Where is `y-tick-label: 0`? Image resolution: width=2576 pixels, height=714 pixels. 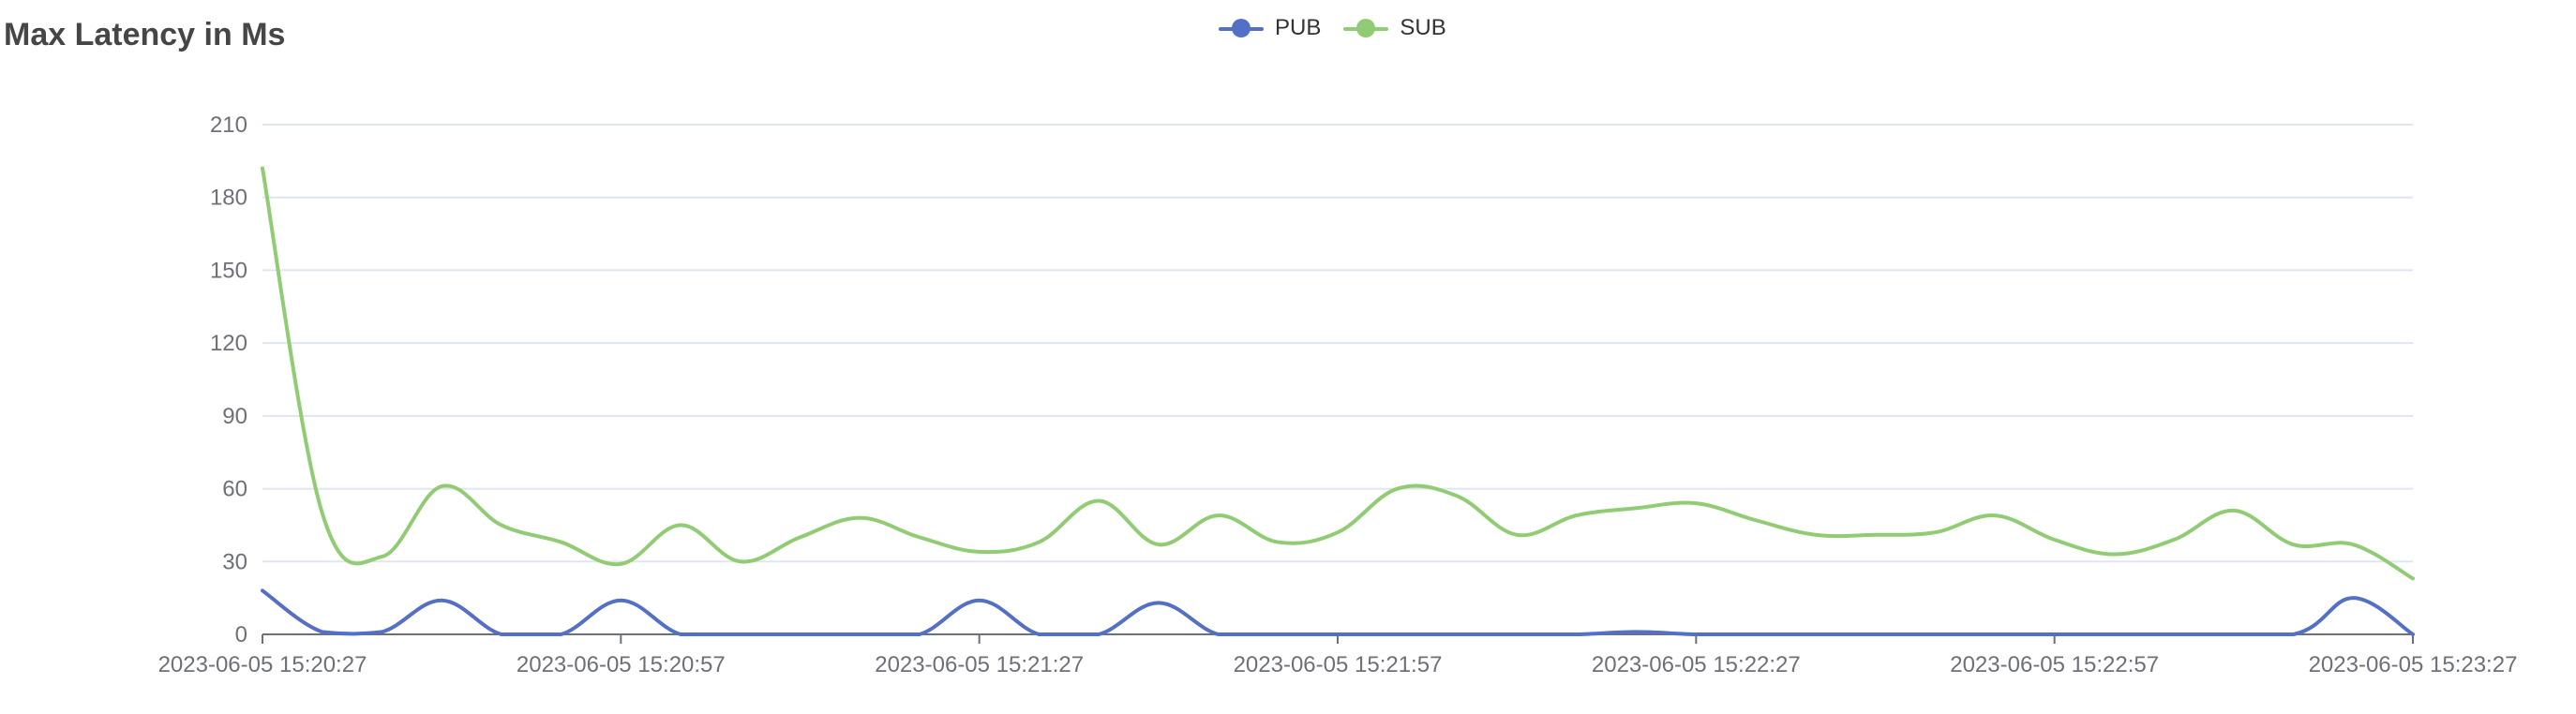
y-tick-label: 0 is located at coordinates (241, 634).